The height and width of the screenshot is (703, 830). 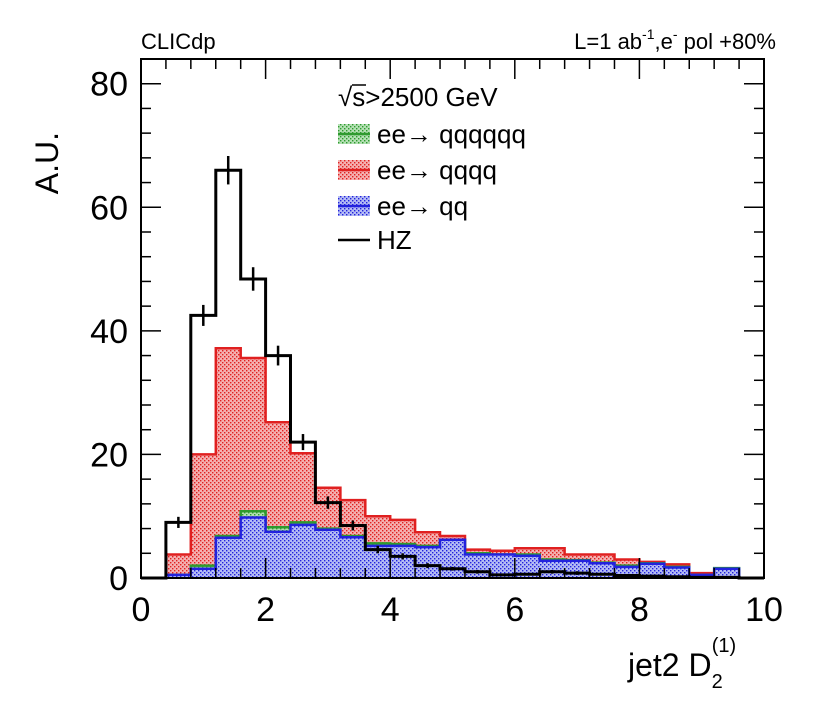 What do you see at coordinates (724, 646) in the screenshot?
I see `x-axis-title-sup: (1)` at bounding box center [724, 646].